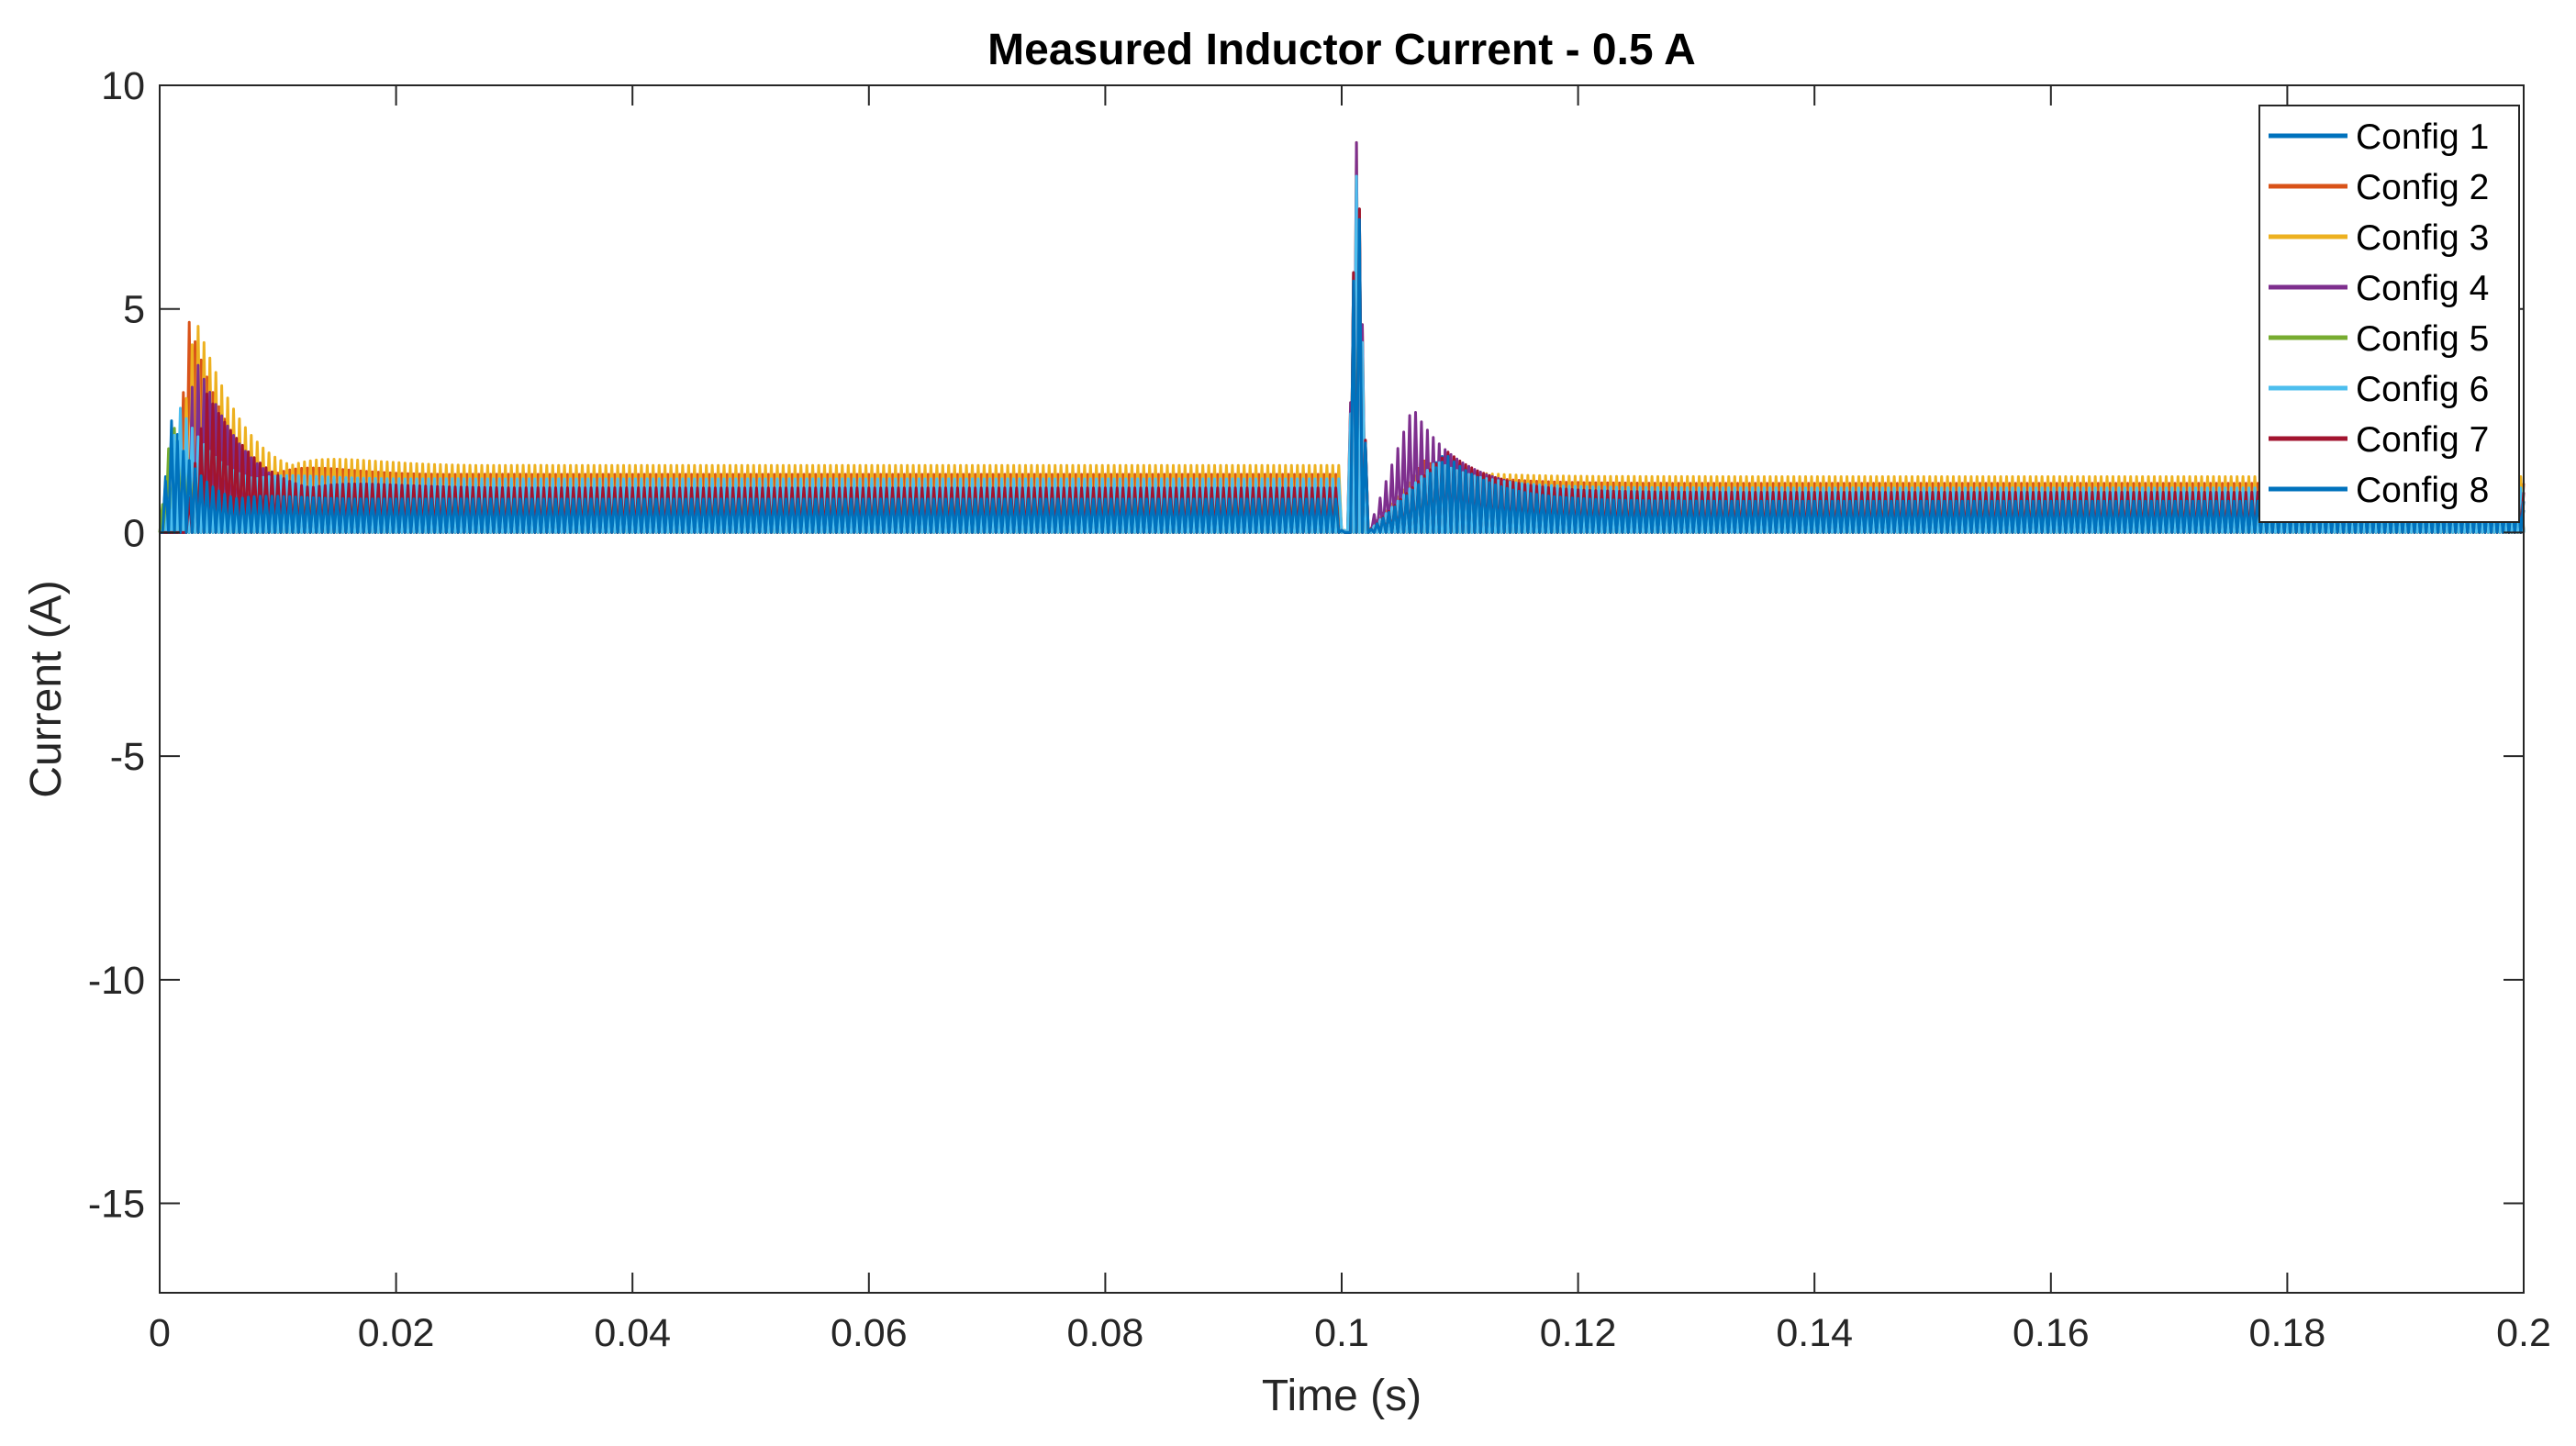  What do you see at coordinates (396, 1333) in the screenshot?
I see `x-tick-label: 0.02` at bounding box center [396, 1333].